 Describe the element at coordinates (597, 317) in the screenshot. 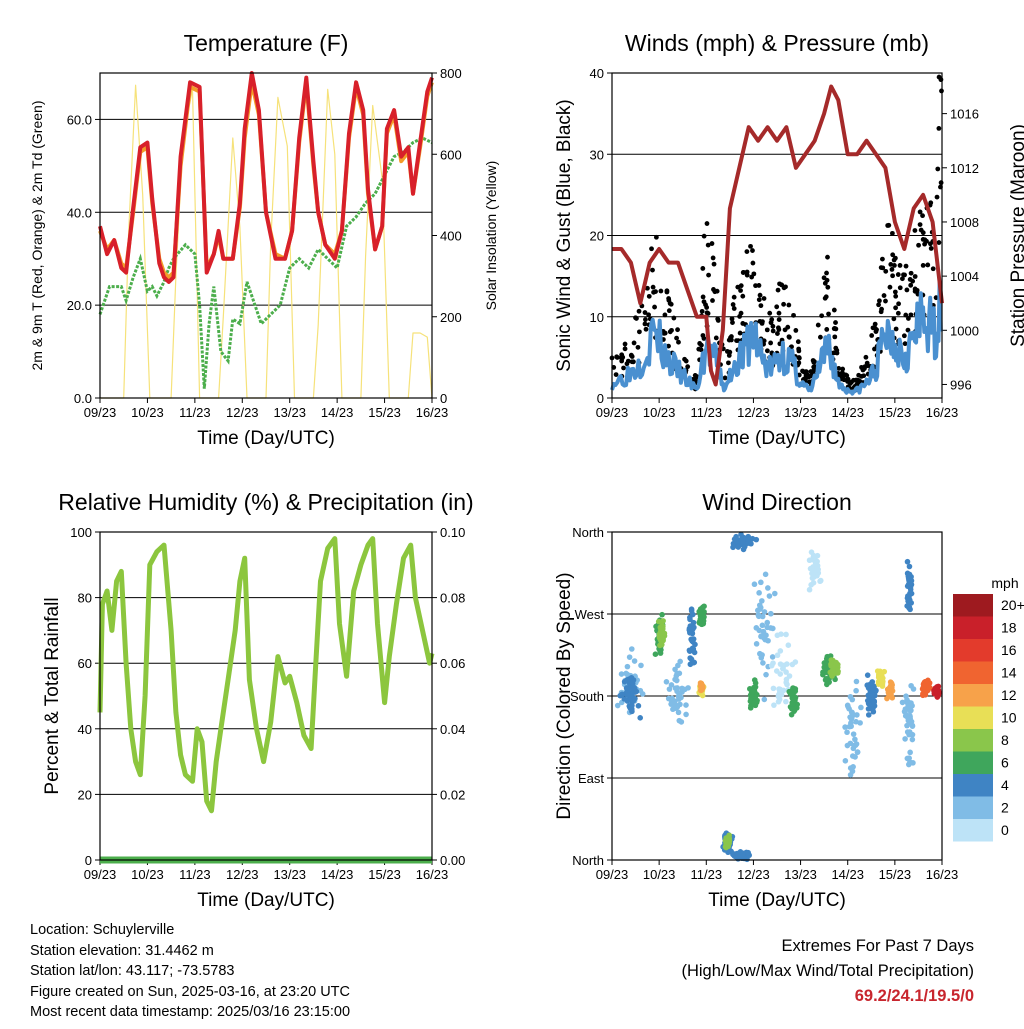

I see `y-tick-label: 10` at that location.